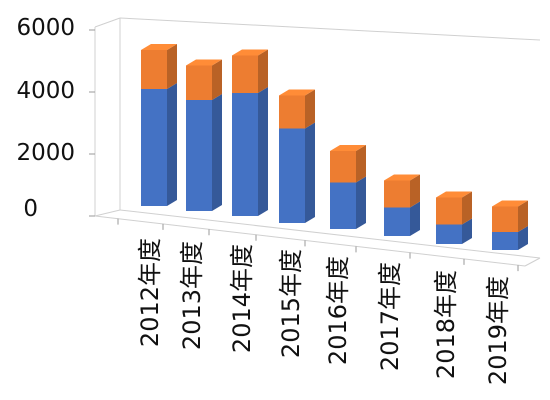 The image size is (550, 400). Describe the element at coordinates (192, 295) in the screenshot. I see `x-tick-label: 2013年度` at that location.